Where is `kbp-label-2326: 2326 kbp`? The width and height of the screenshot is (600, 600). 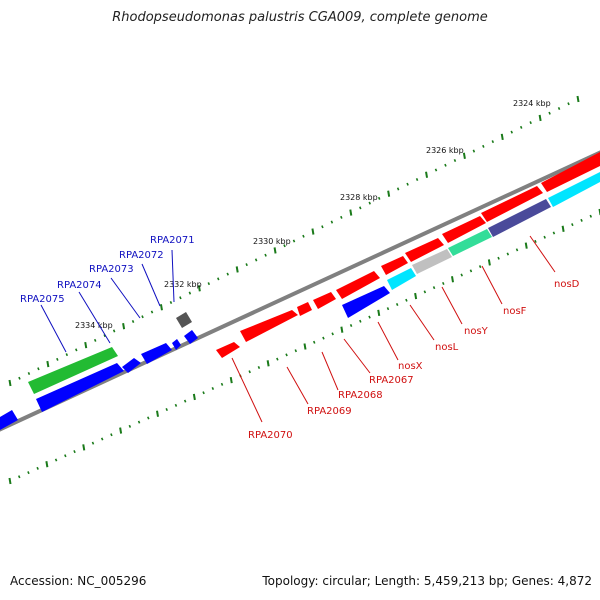
kbp-label-2326: 2326 kbp is located at coordinates (445, 150).